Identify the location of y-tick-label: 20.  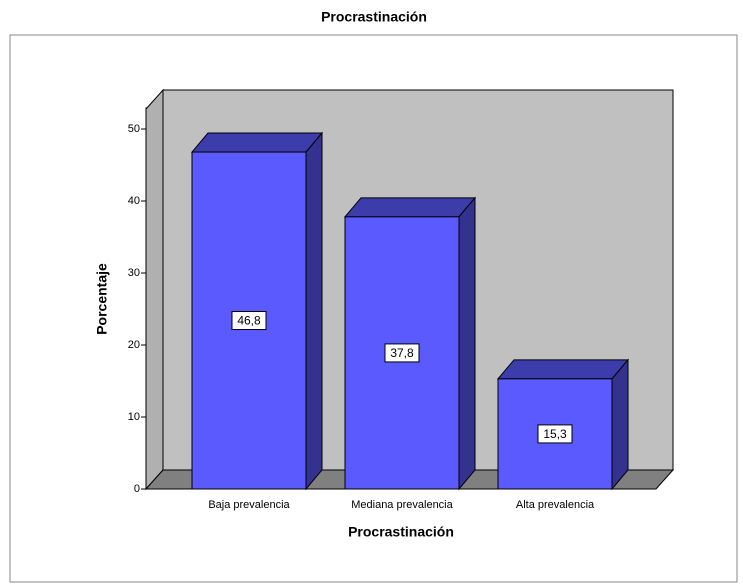
(134, 345).